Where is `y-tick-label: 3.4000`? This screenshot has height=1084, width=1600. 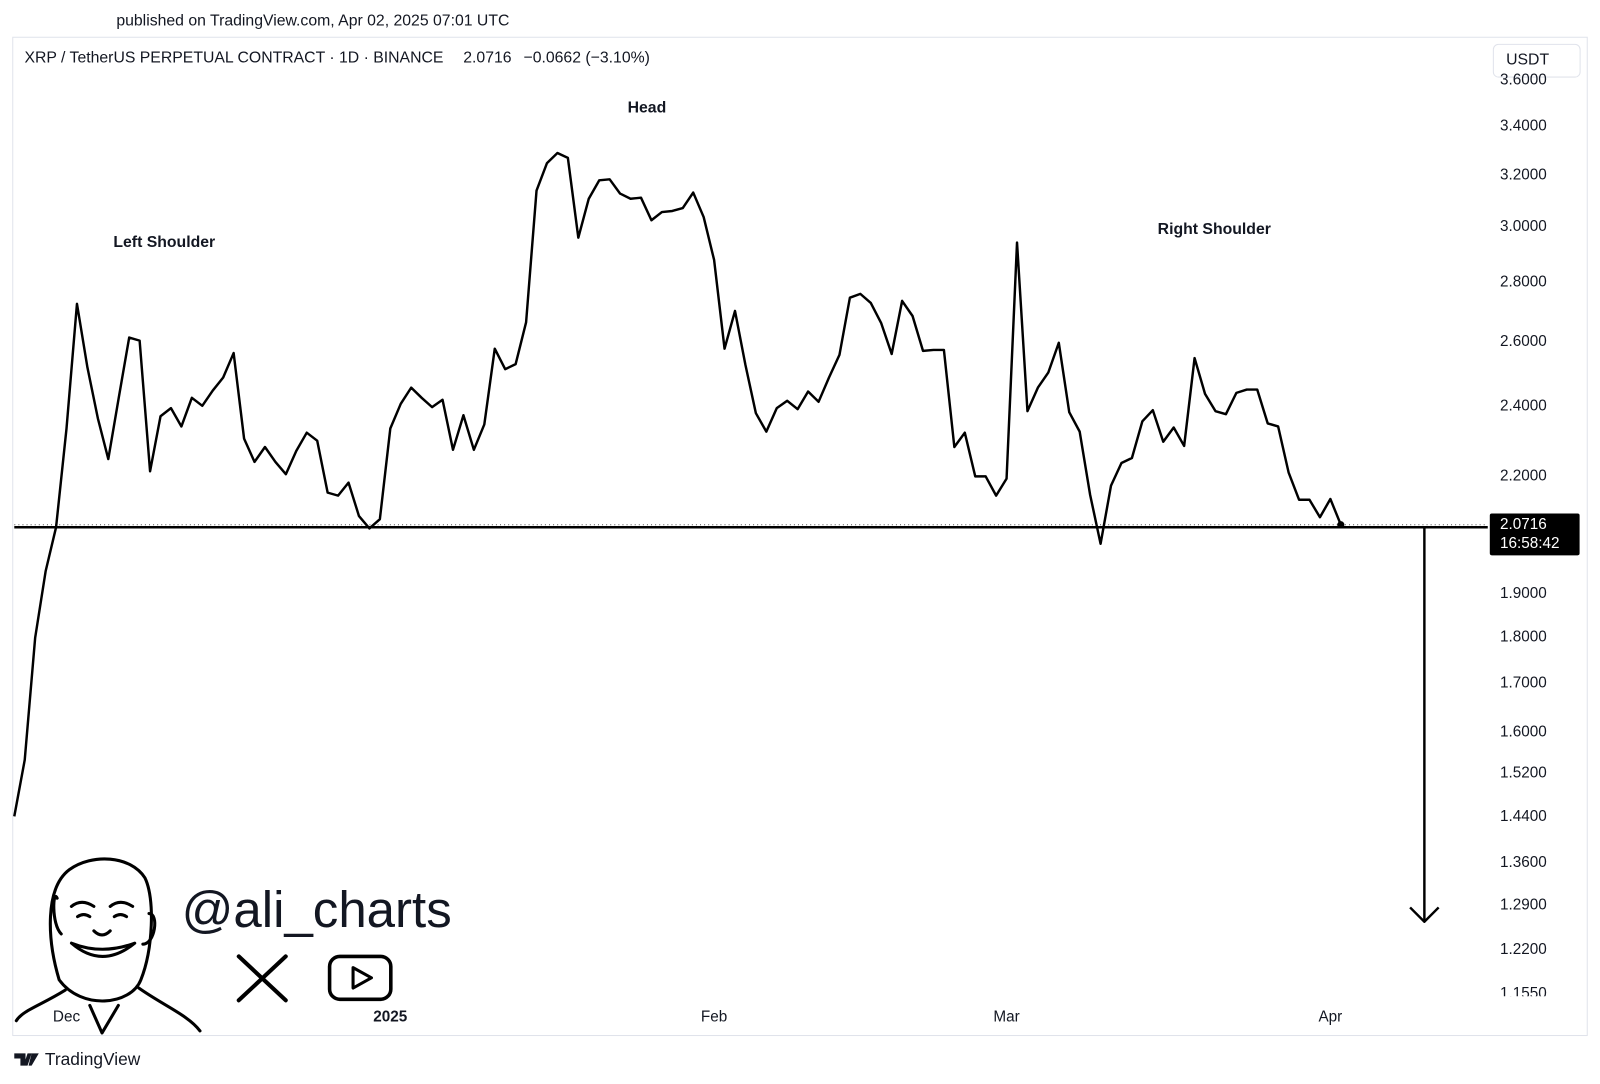
y-tick-label: 3.4000 is located at coordinates (1523, 126).